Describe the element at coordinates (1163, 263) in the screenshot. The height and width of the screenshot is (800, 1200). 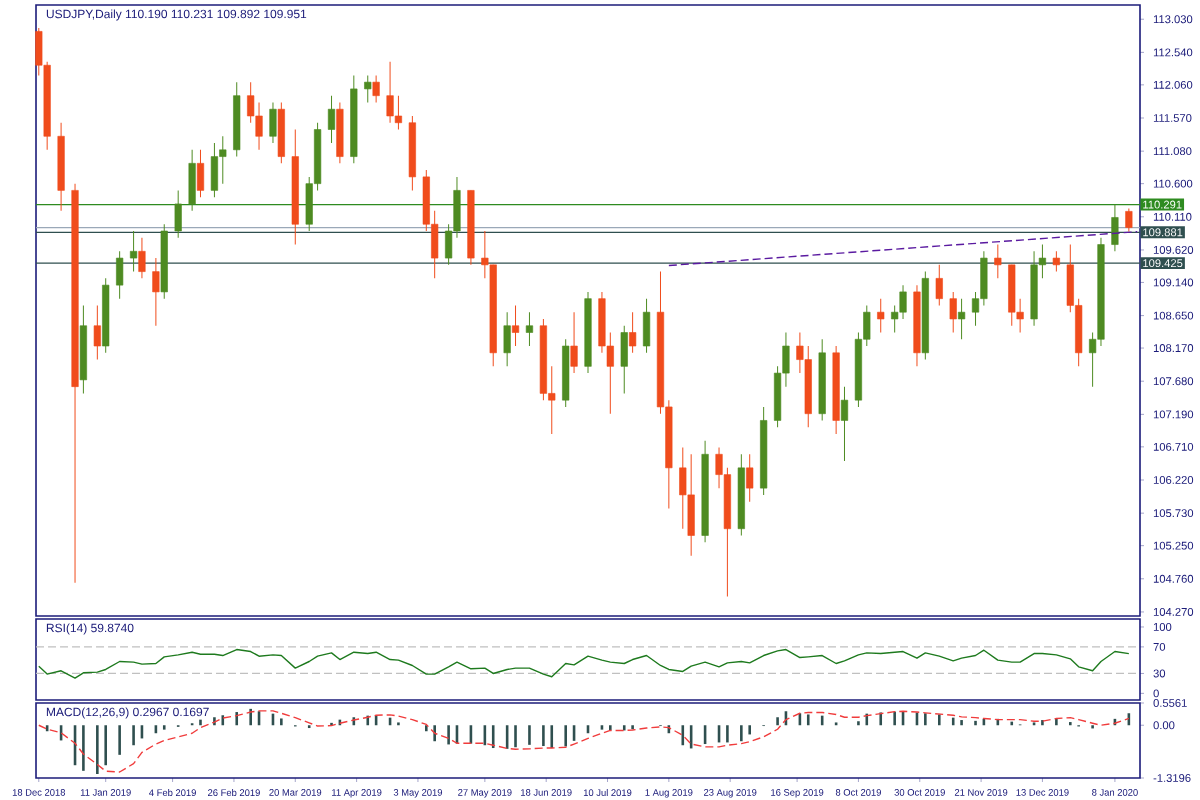
I see `ref-line-label: 109.425` at that location.